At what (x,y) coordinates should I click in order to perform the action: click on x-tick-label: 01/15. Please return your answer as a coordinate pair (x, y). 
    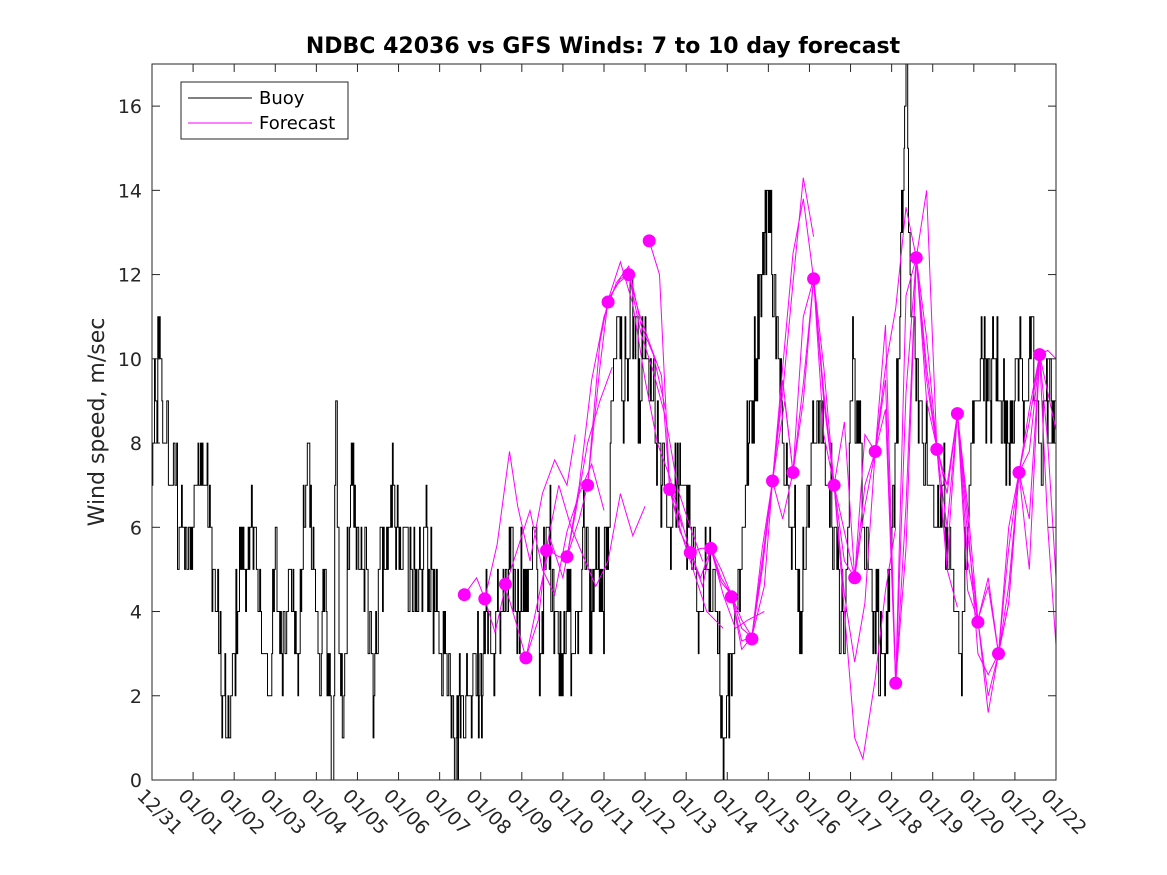
    Looking at the image, I should click on (776, 812).